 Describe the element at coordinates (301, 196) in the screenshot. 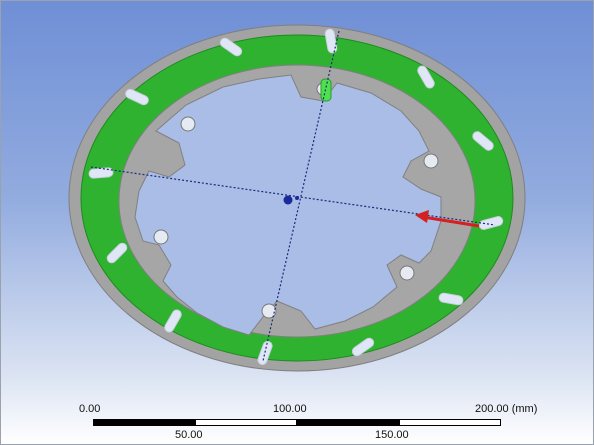

I see `axis-line-icon` at that location.